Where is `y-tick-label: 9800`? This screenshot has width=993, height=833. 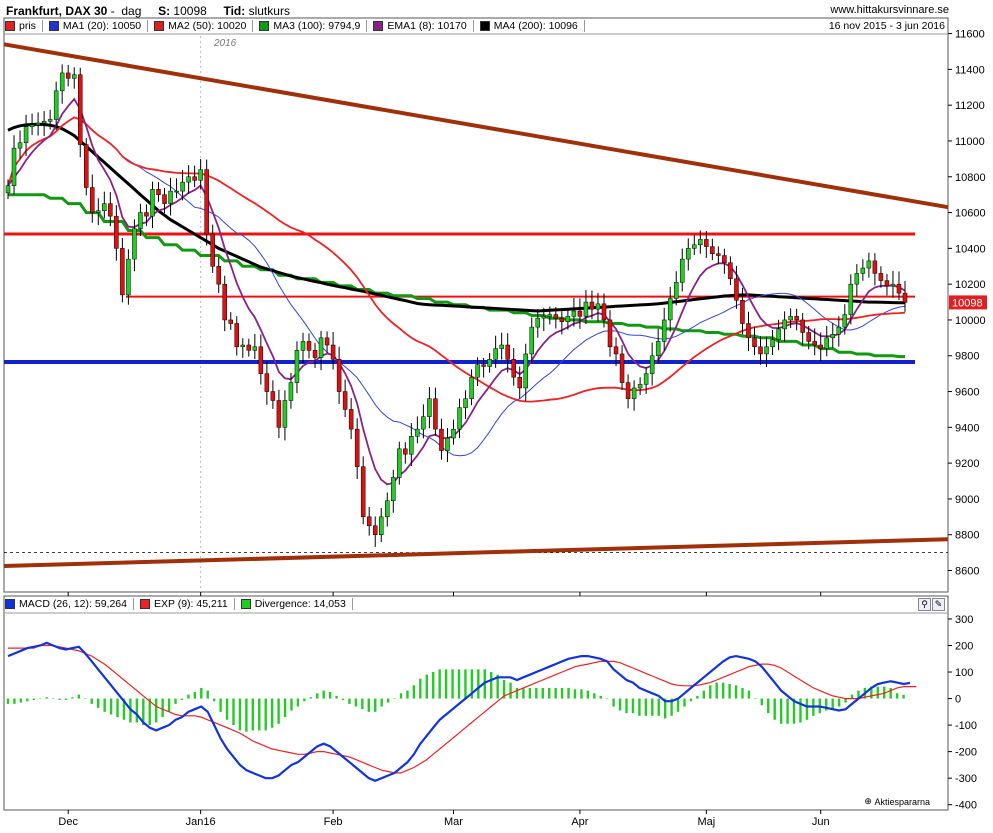
y-tick-label: 9800 is located at coordinates (967, 357).